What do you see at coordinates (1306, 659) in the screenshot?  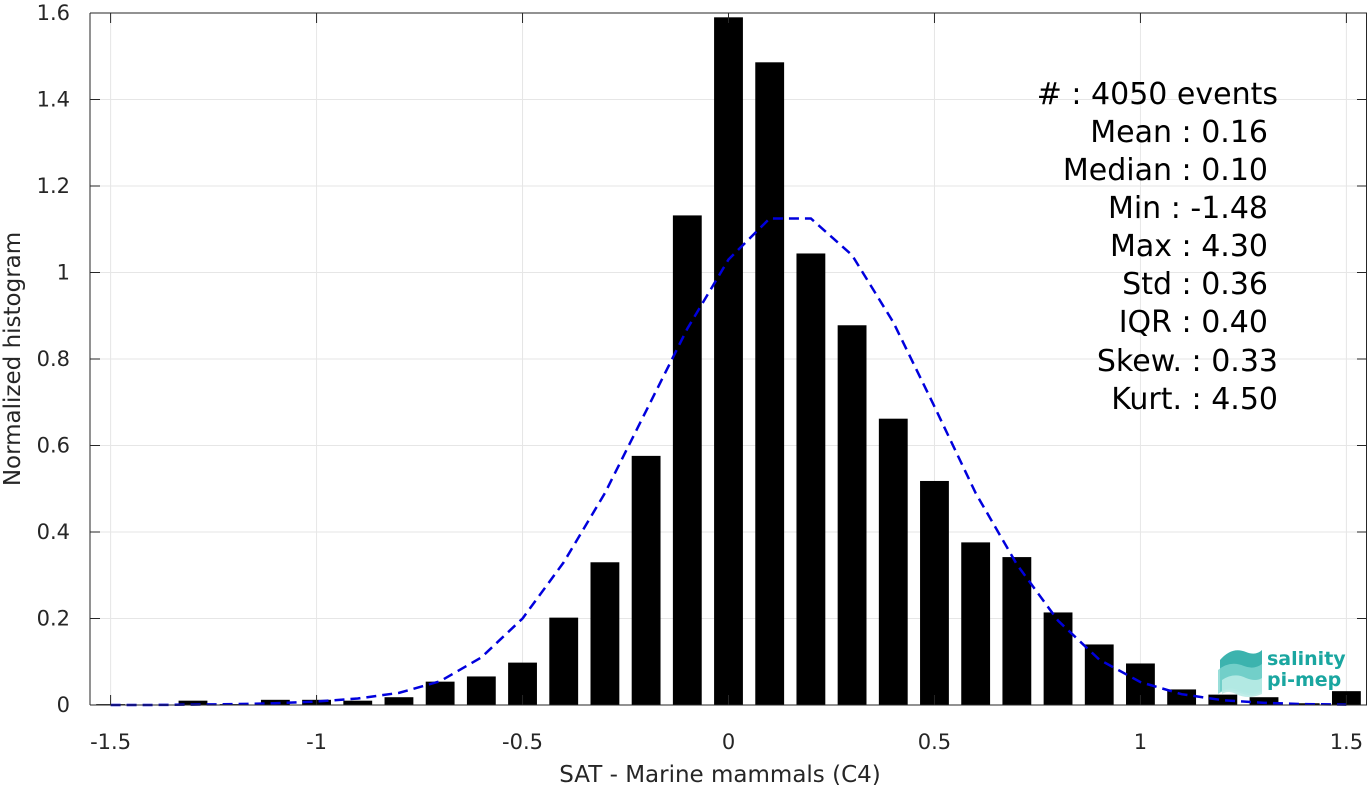 I see `logo-line1: salinity` at bounding box center [1306, 659].